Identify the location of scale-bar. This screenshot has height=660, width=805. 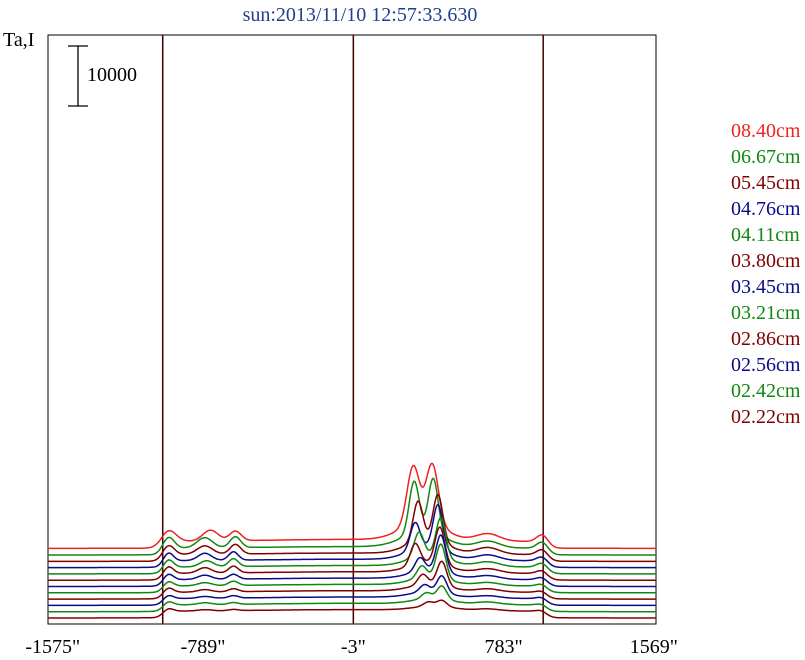
(78, 76).